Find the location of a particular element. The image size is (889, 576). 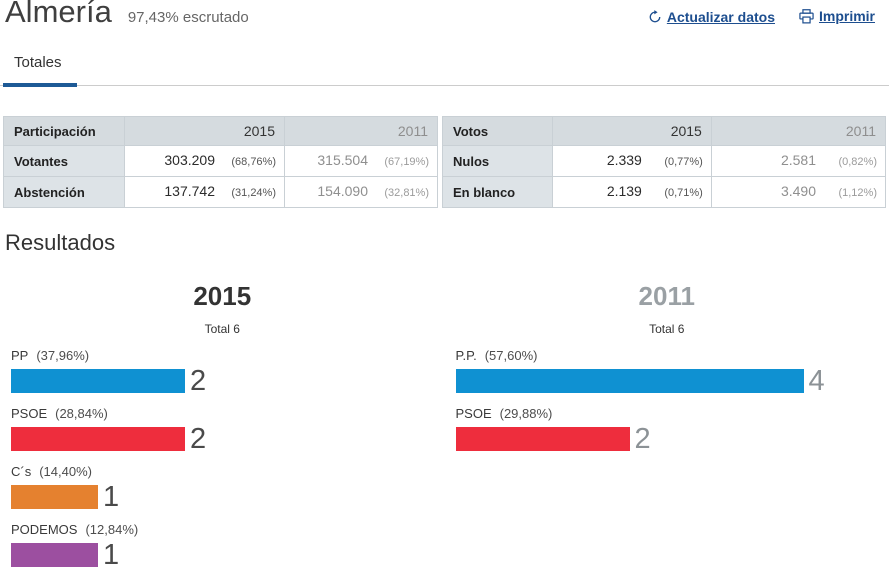

value-number: 3.490 is located at coordinates (798, 191).